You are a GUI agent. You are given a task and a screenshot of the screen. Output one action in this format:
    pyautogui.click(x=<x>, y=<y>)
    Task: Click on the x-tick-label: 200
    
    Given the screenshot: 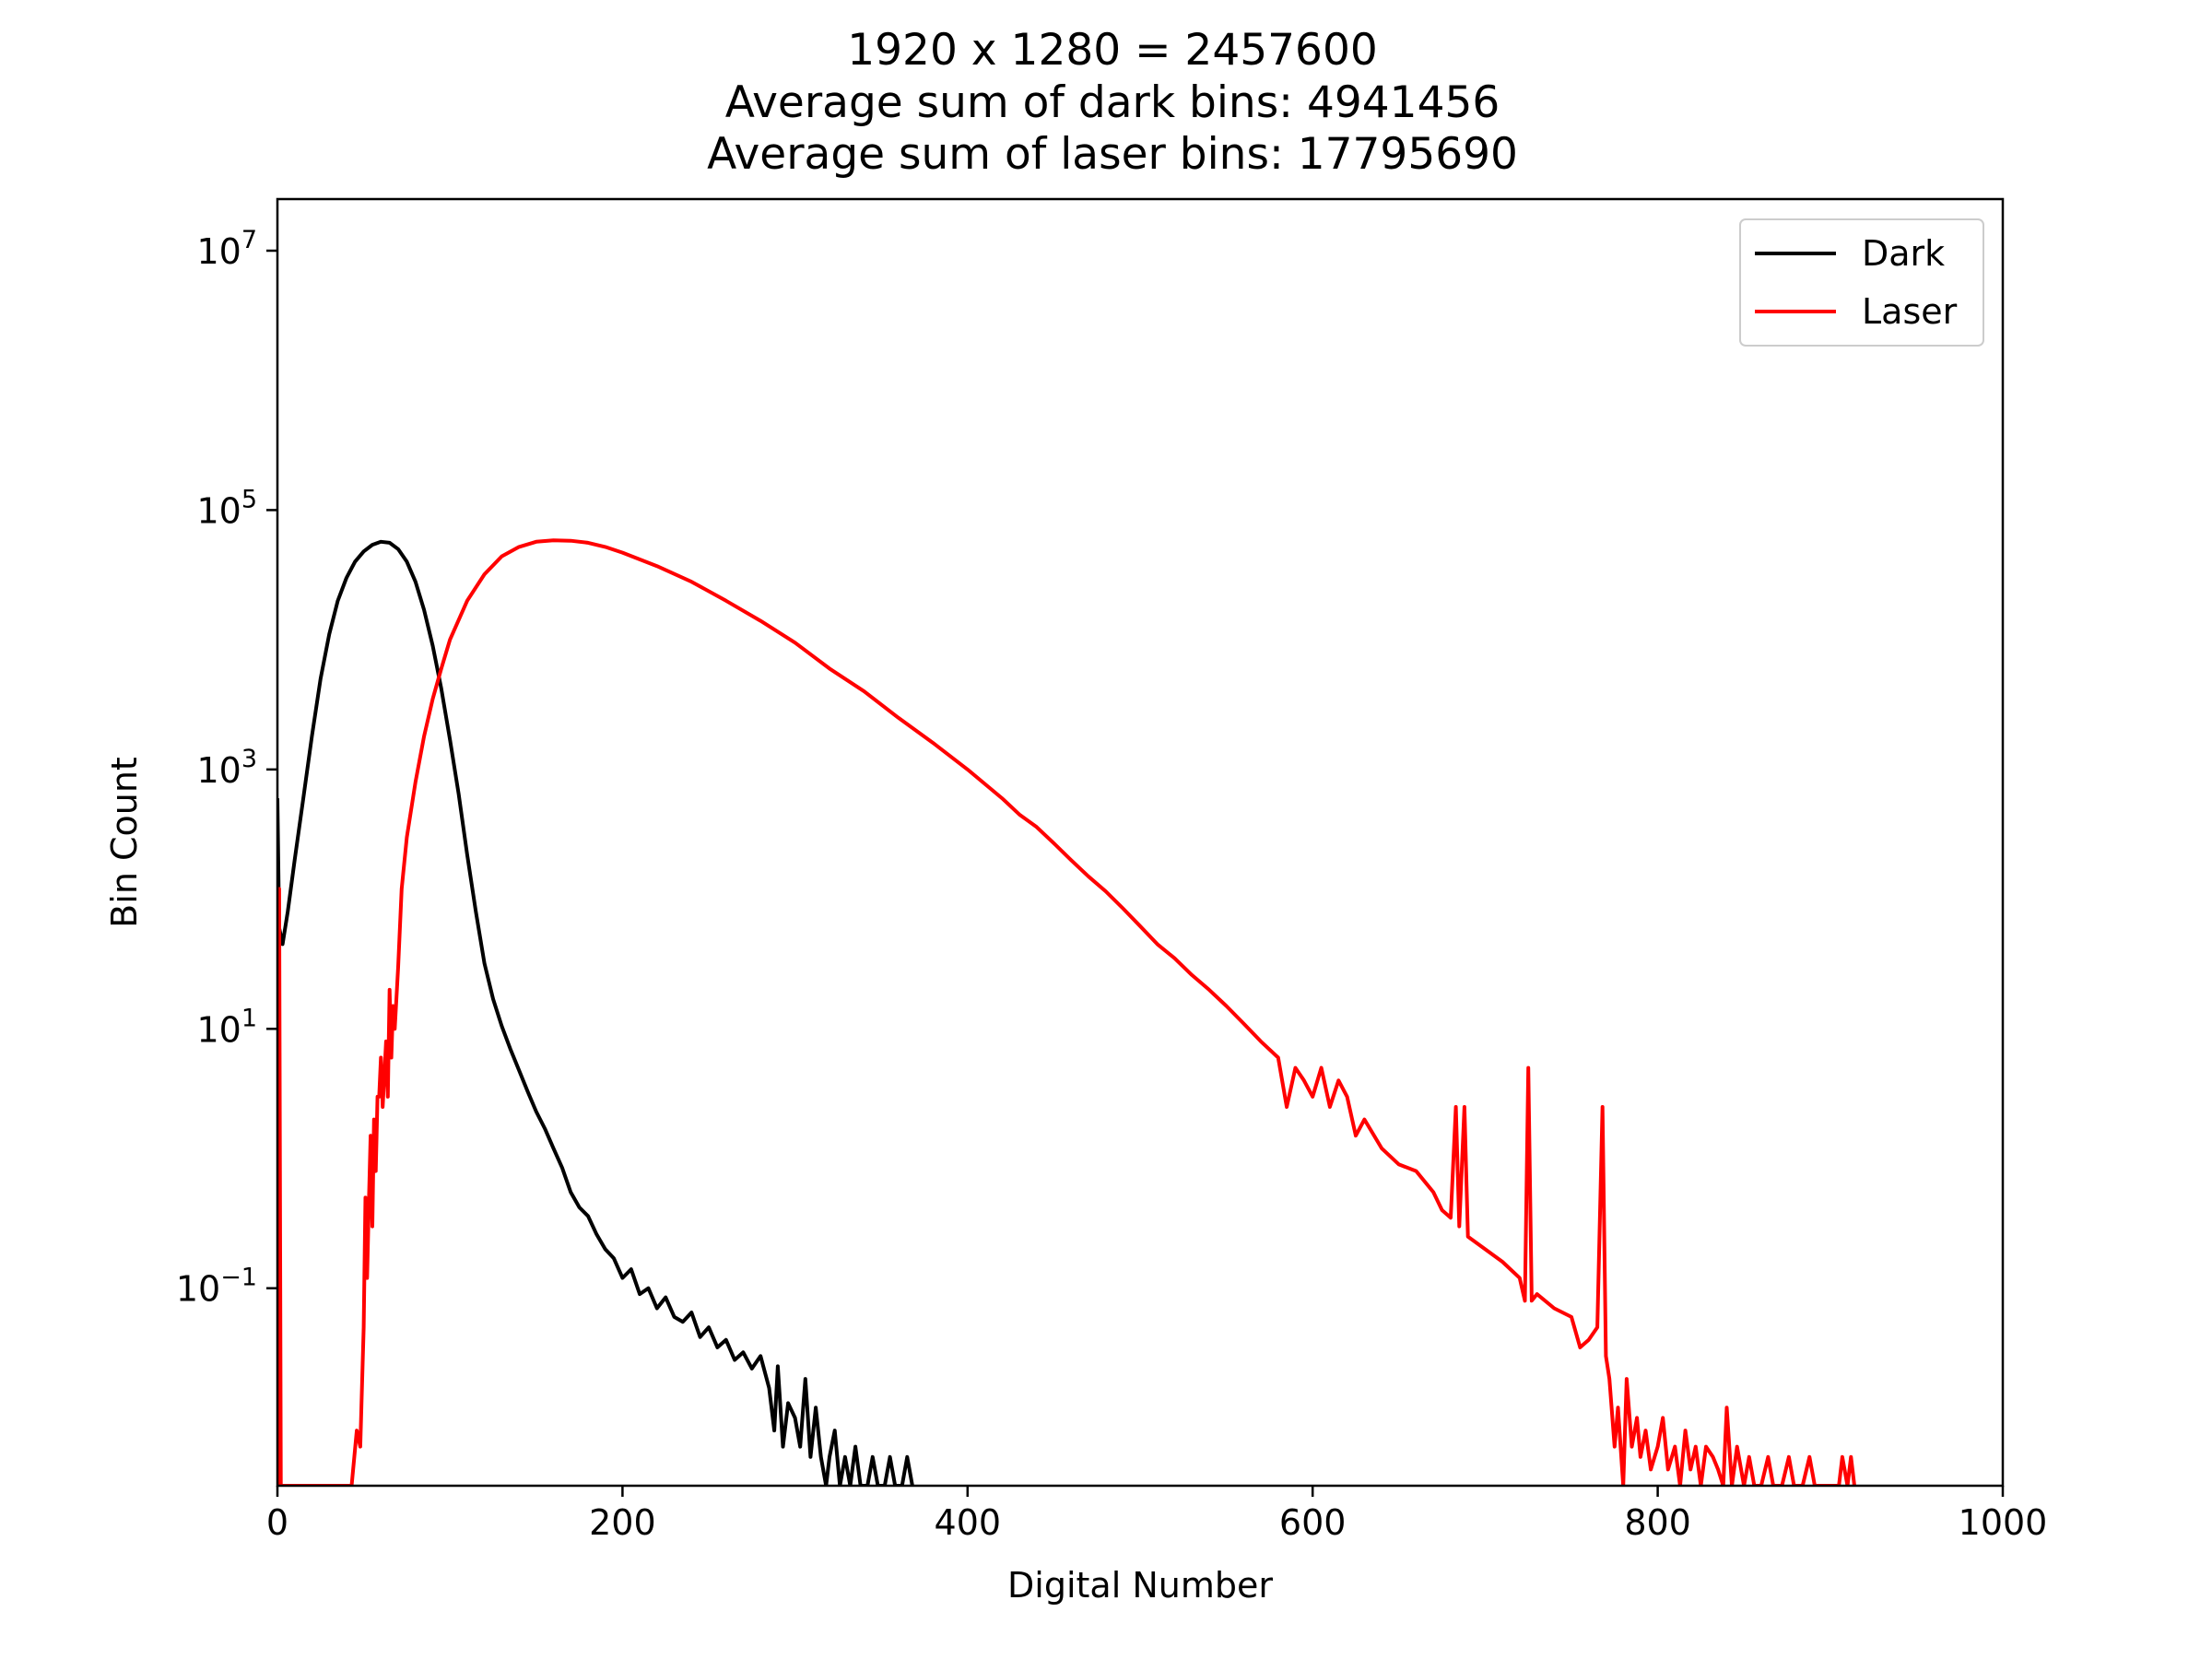 What is the action you would take?
    pyautogui.click(x=622, y=1522)
    